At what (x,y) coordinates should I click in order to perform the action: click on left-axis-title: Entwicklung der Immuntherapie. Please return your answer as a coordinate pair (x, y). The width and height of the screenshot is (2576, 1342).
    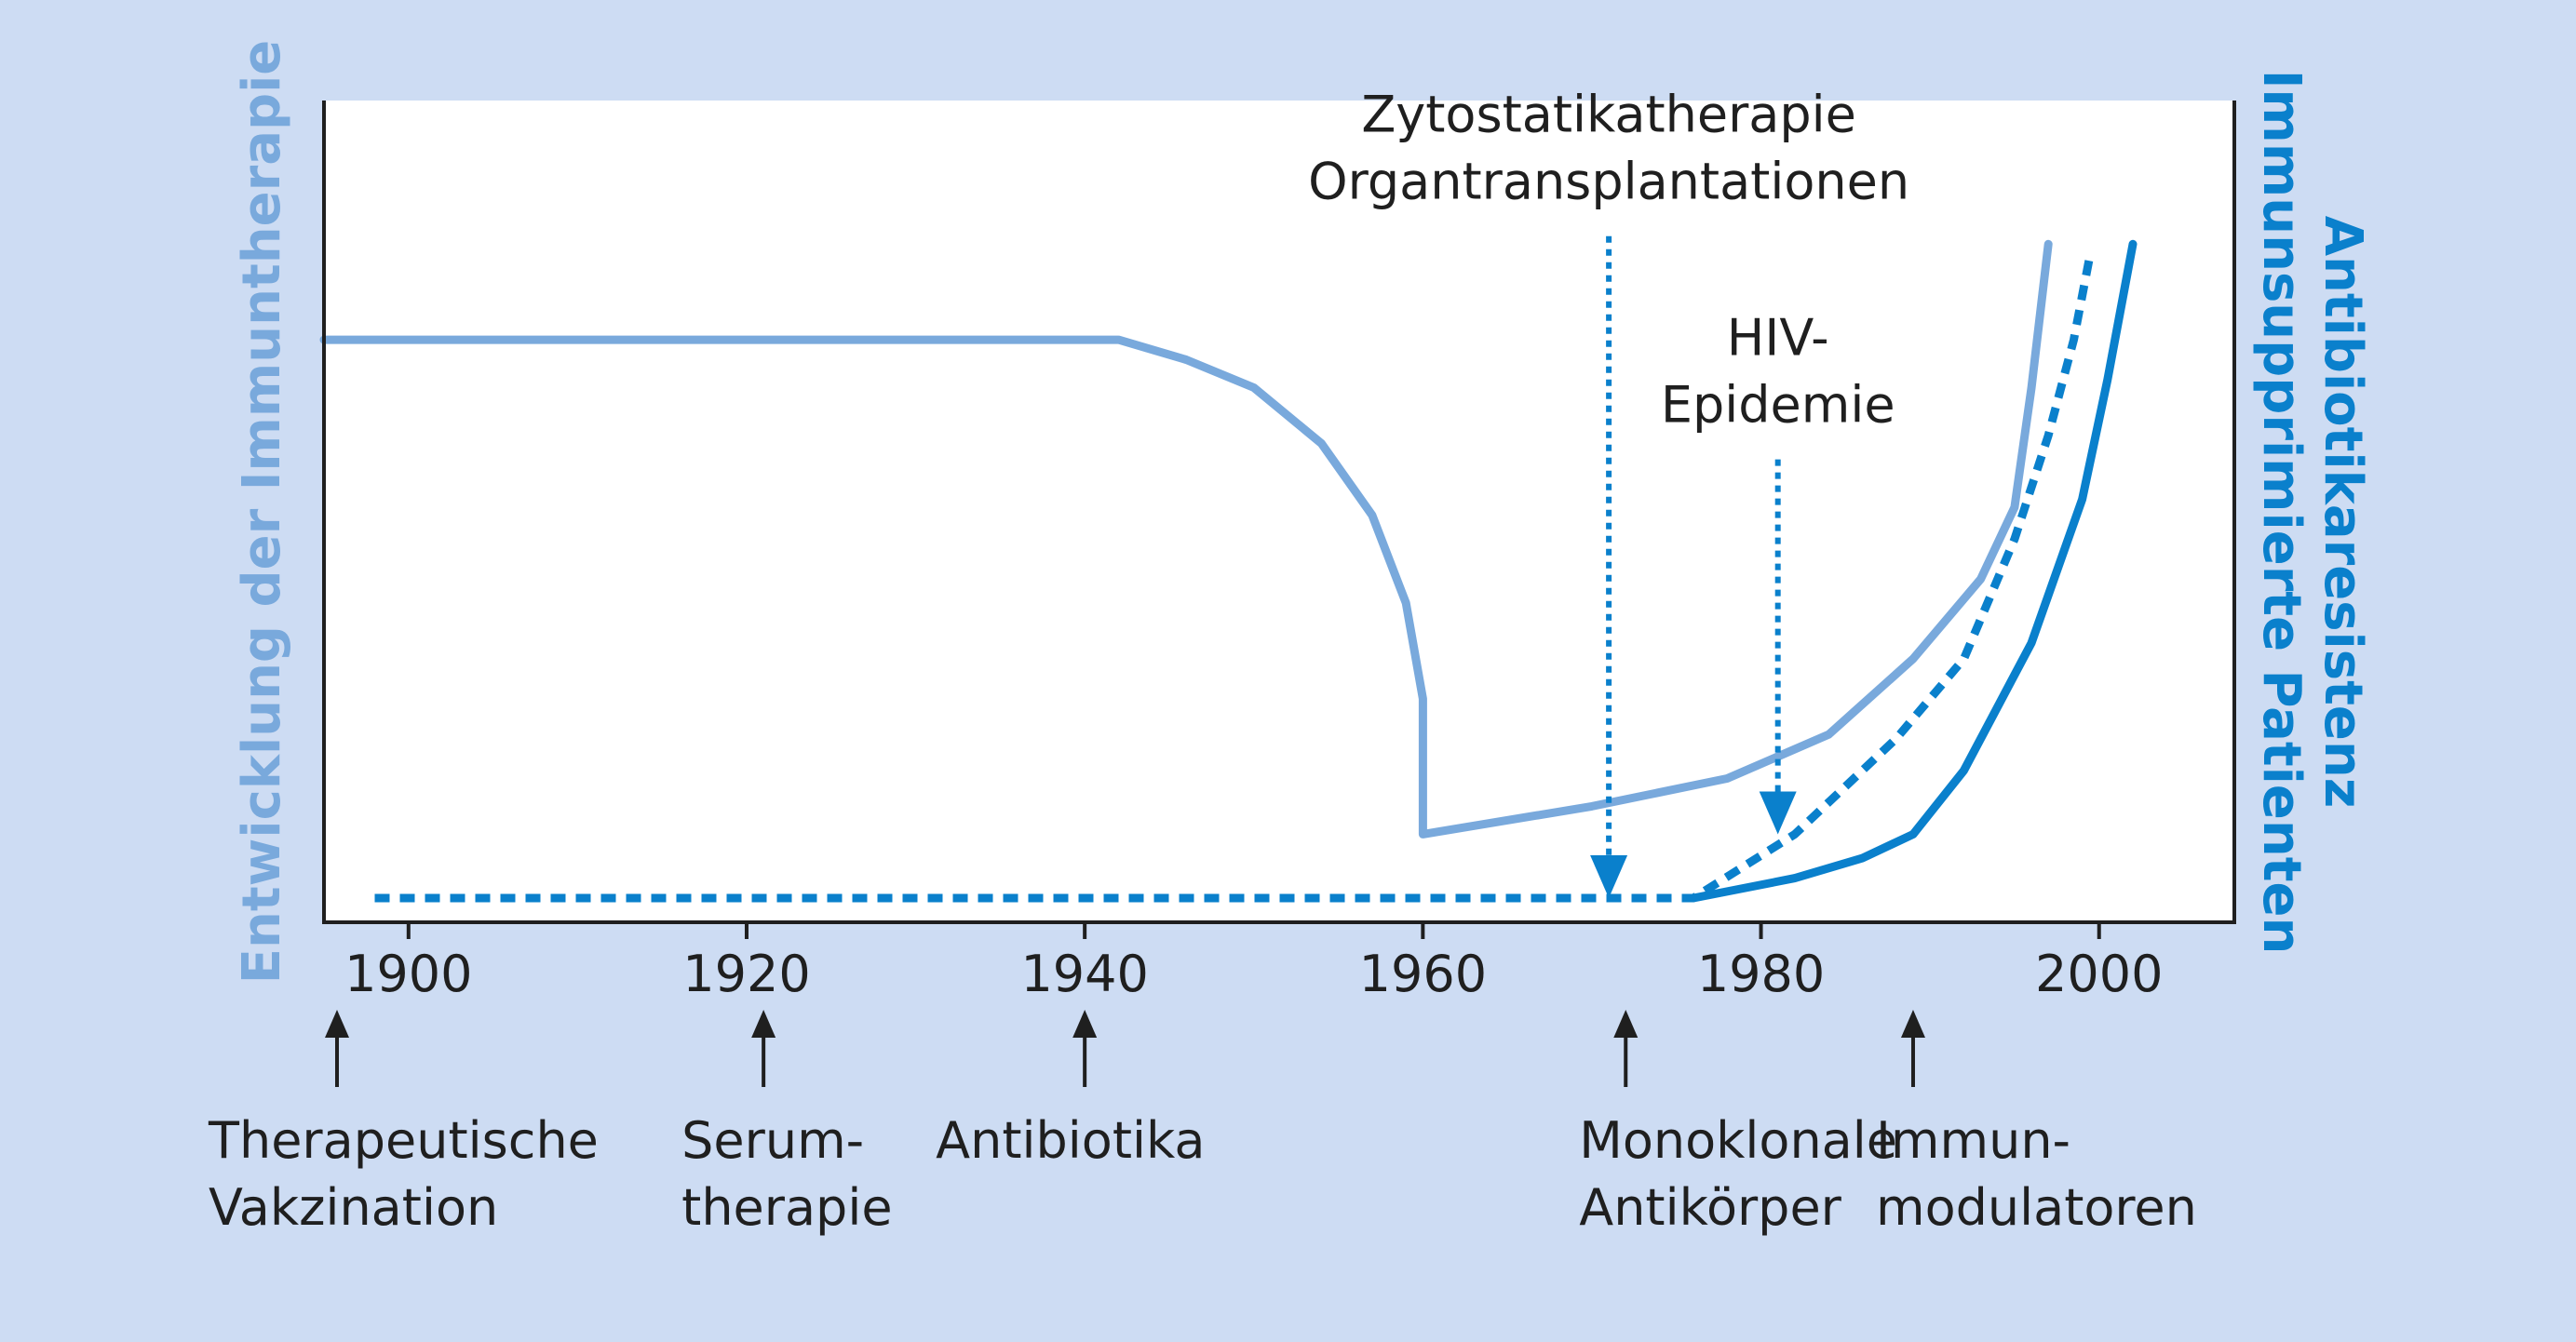
    Looking at the image, I should click on (262, 512).